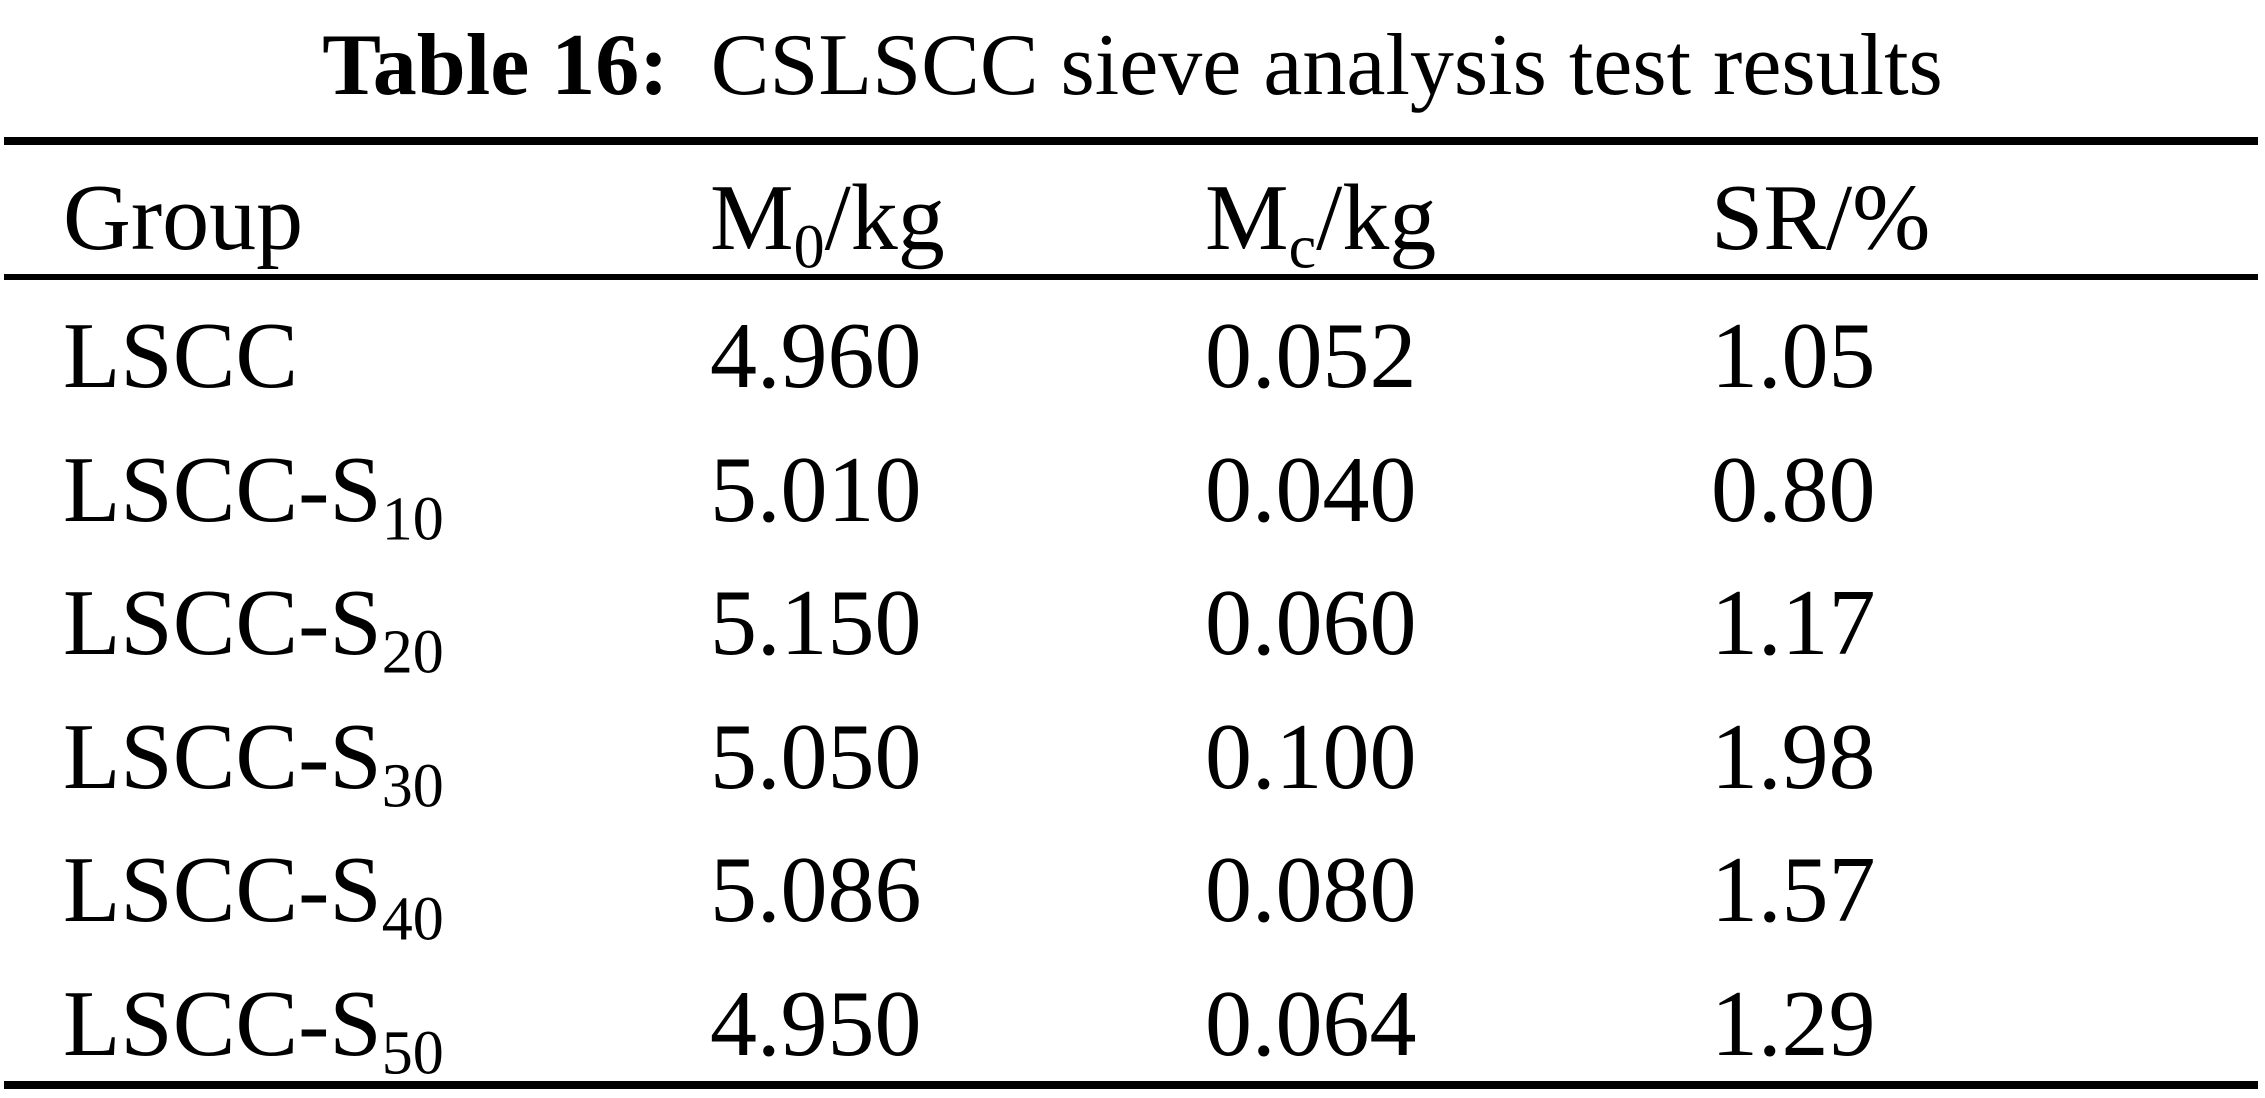 This screenshot has height=1098, width=2265. Describe the element at coordinates (1311, 623) in the screenshot. I see `cell-mc: 0.060` at that location.